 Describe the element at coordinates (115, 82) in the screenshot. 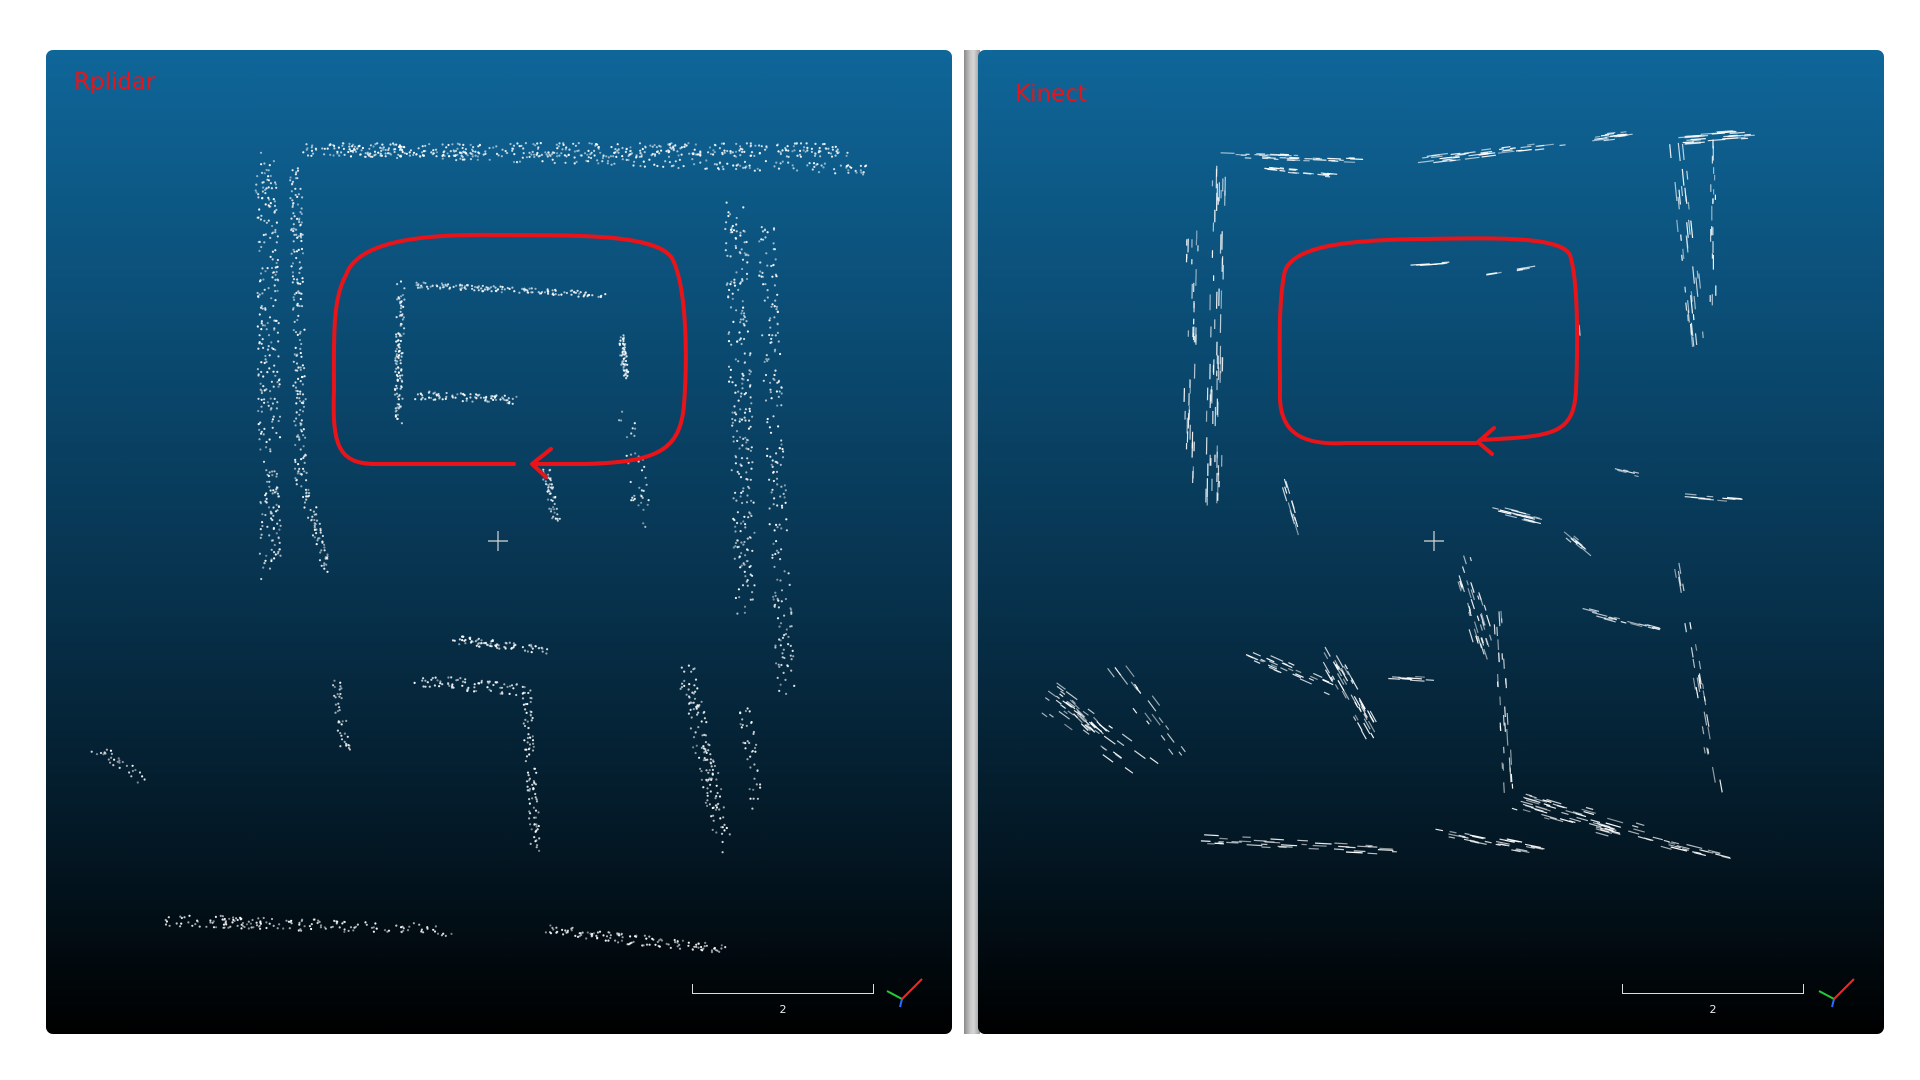

I see `viewport-title: Rplidar` at that location.